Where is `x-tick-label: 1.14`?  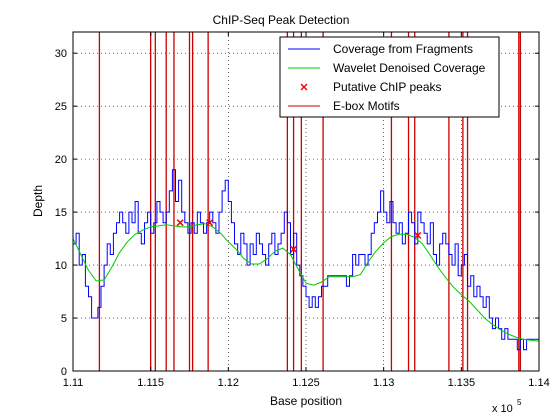 x-tick-label: 1.14 is located at coordinates (538, 383).